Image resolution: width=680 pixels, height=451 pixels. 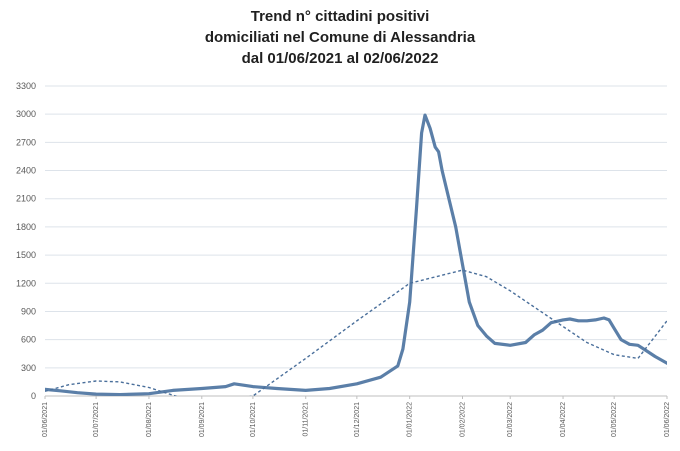 What do you see at coordinates (149, 419) in the screenshot?
I see `x-tick-label: 01/08/2021` at bounding box center [149, 419].